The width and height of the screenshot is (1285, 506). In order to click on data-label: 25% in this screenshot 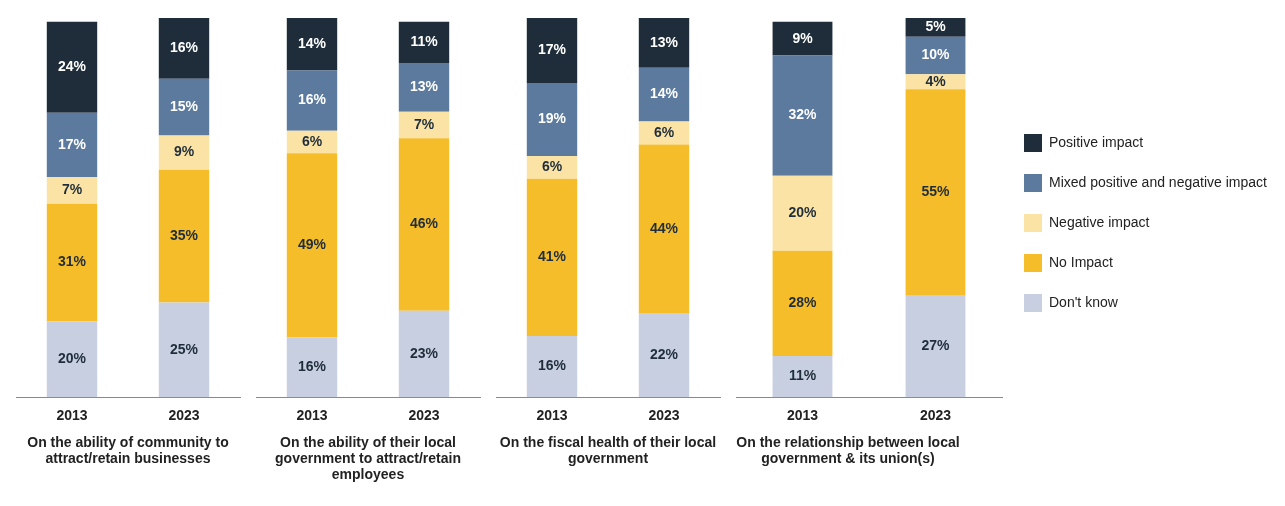, I will do `click(184, 348)`.